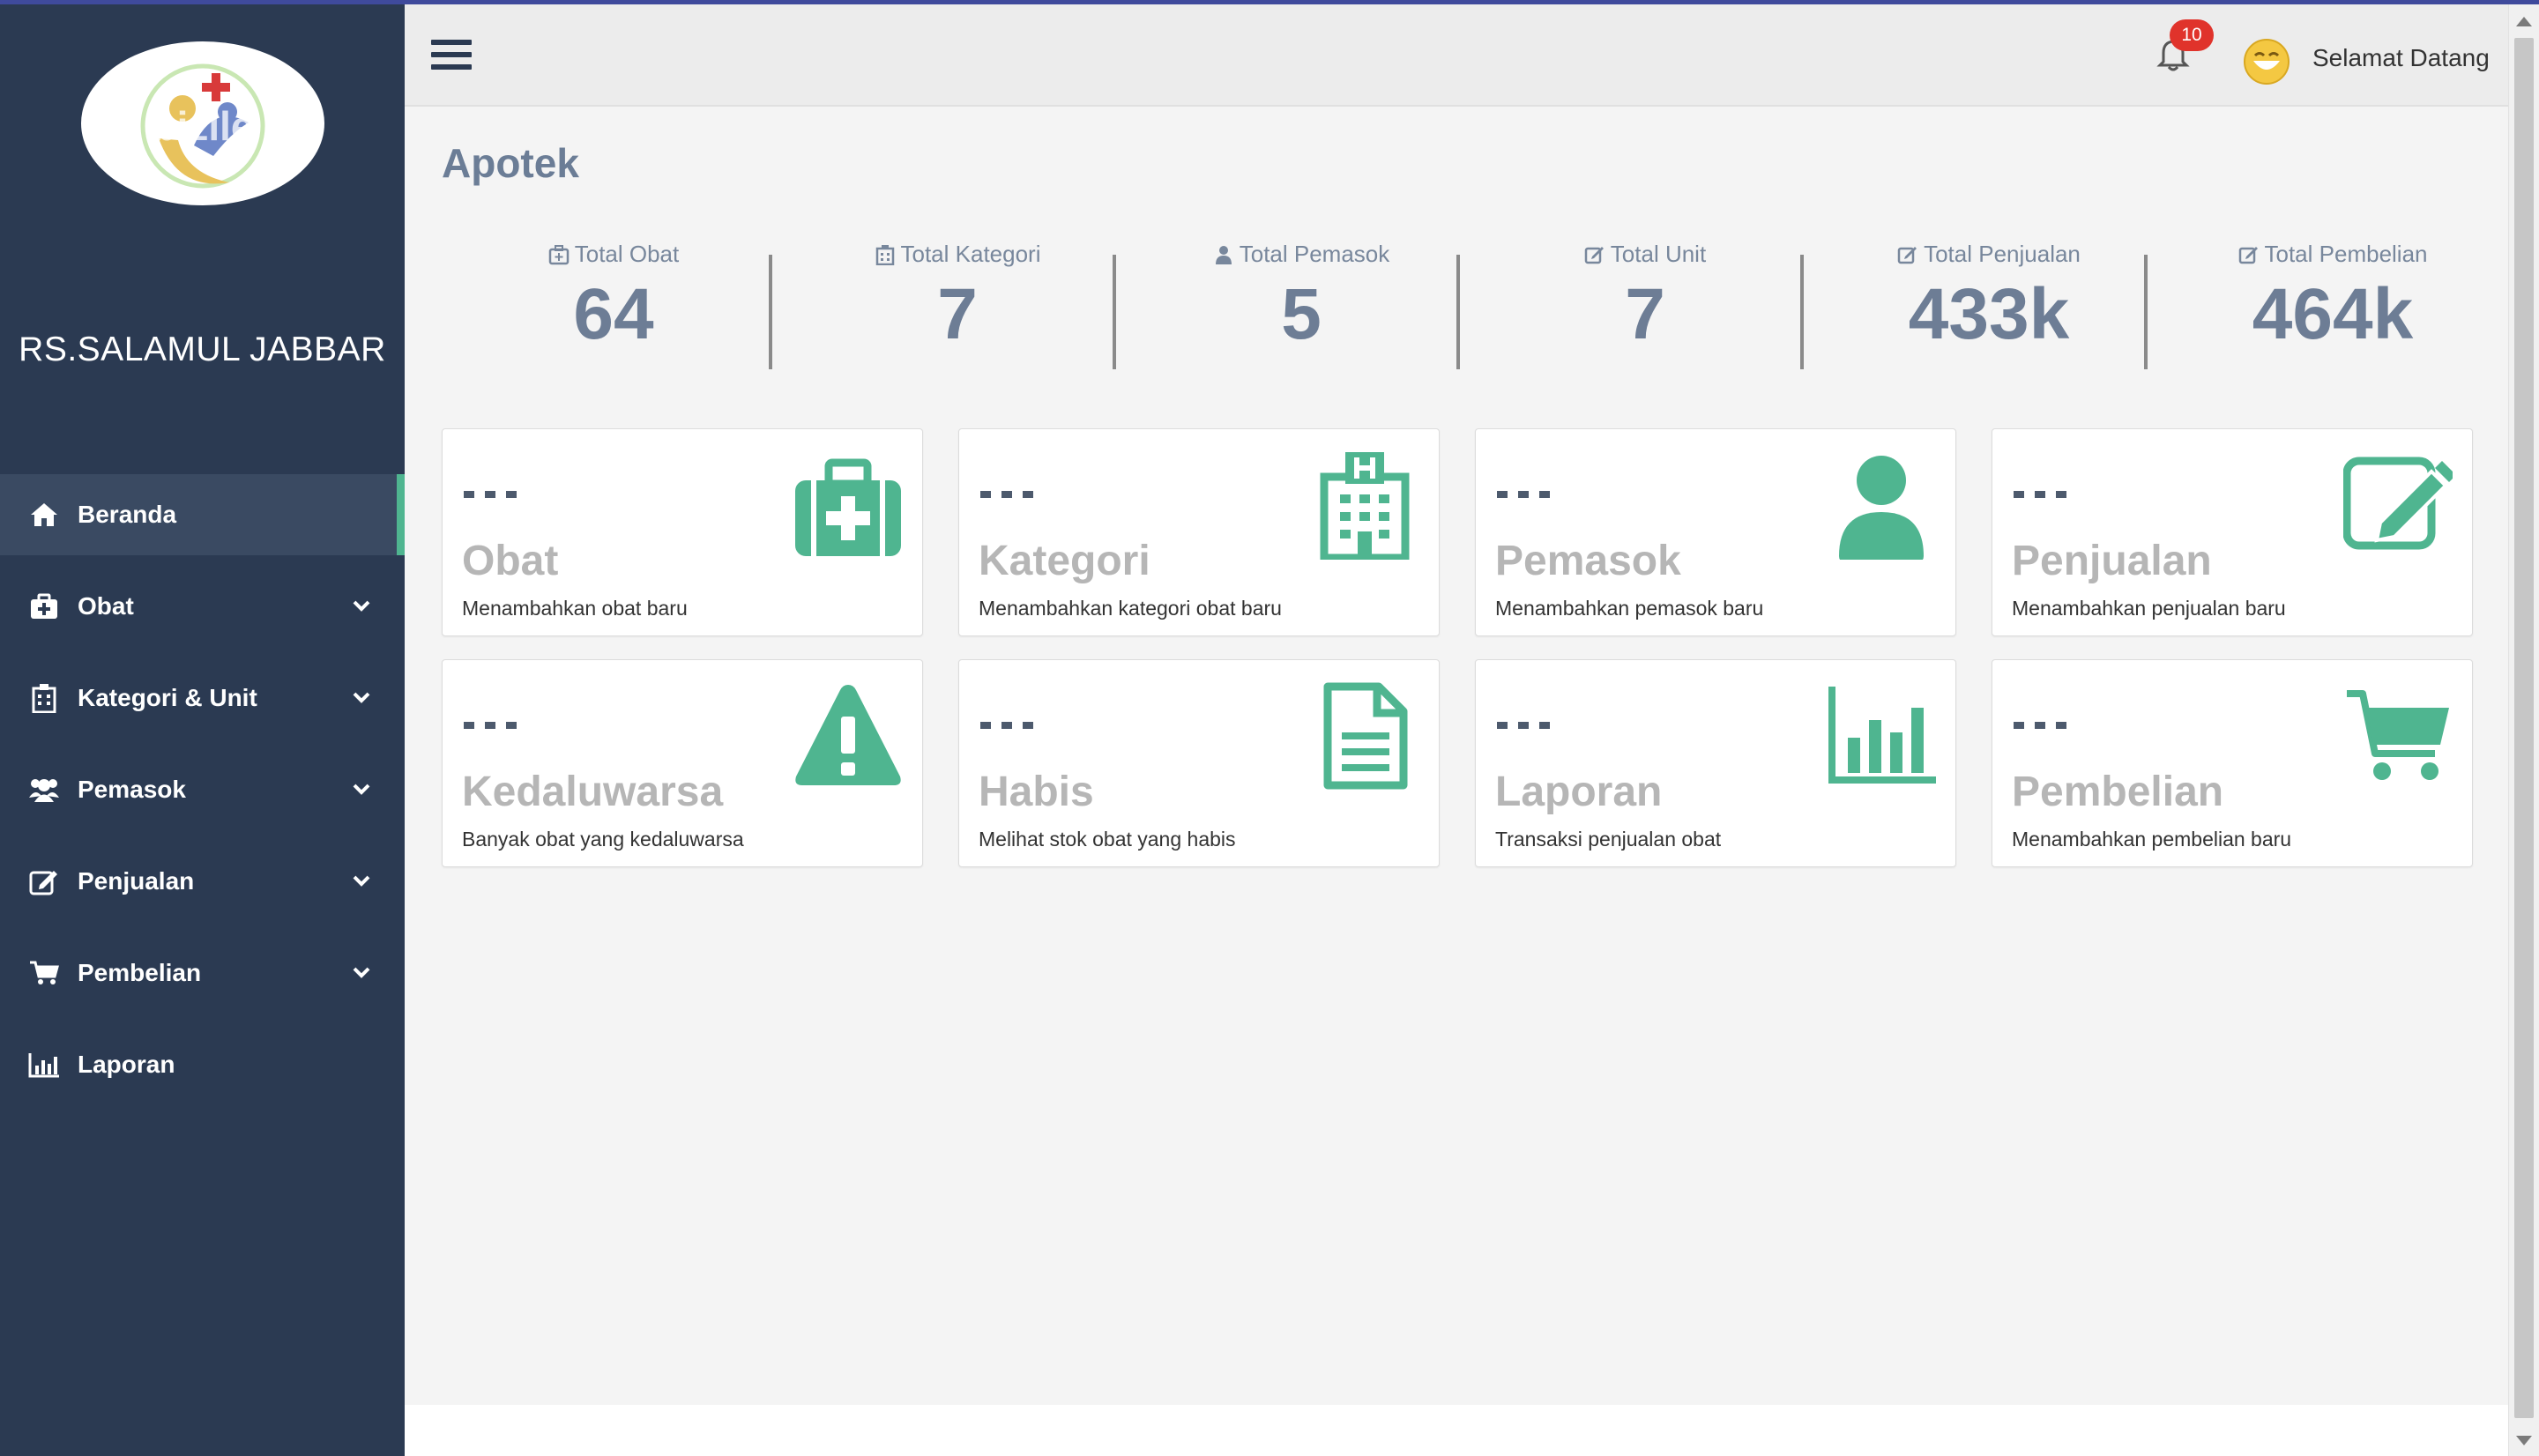 This screenshot has height=1456, width=2539. I want to click on stat-label: Total Obat, so click(627, 254).